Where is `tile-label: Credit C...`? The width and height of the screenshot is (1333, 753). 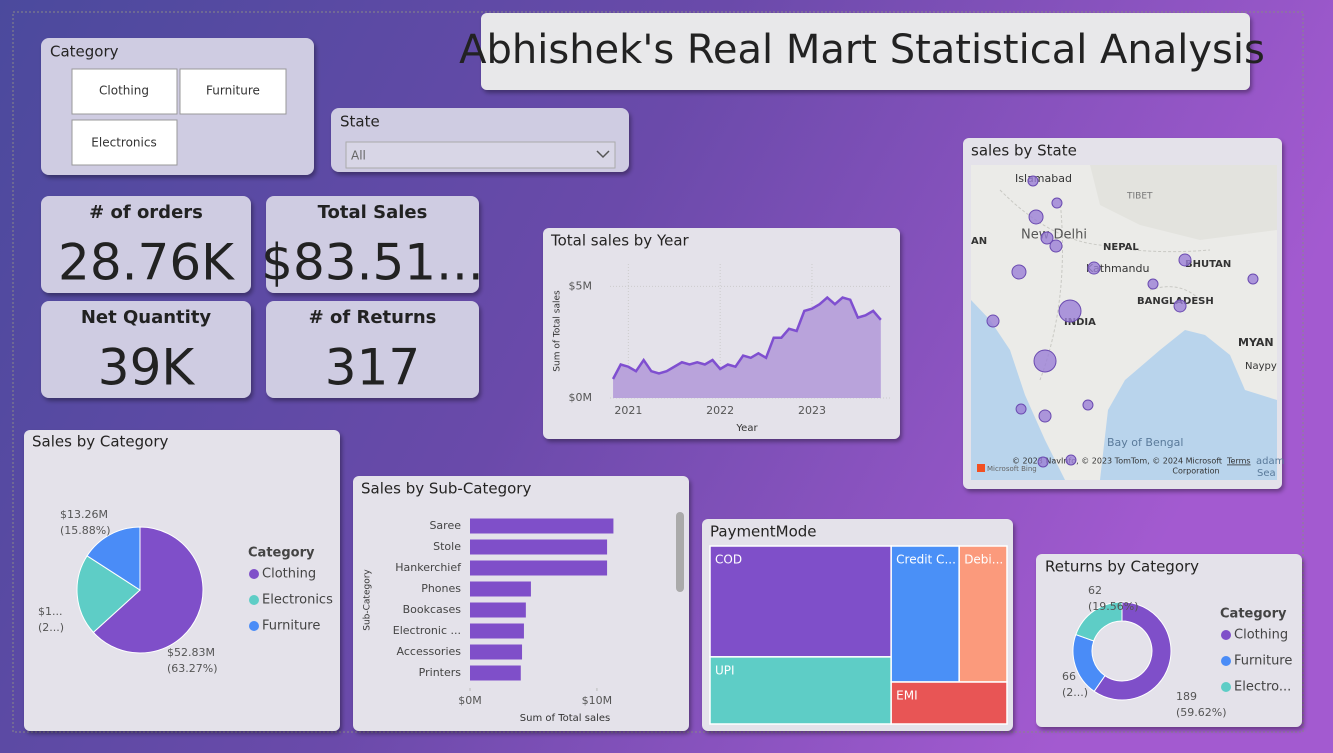
tile-label: Credit C... is located at coordinates (926, 560).